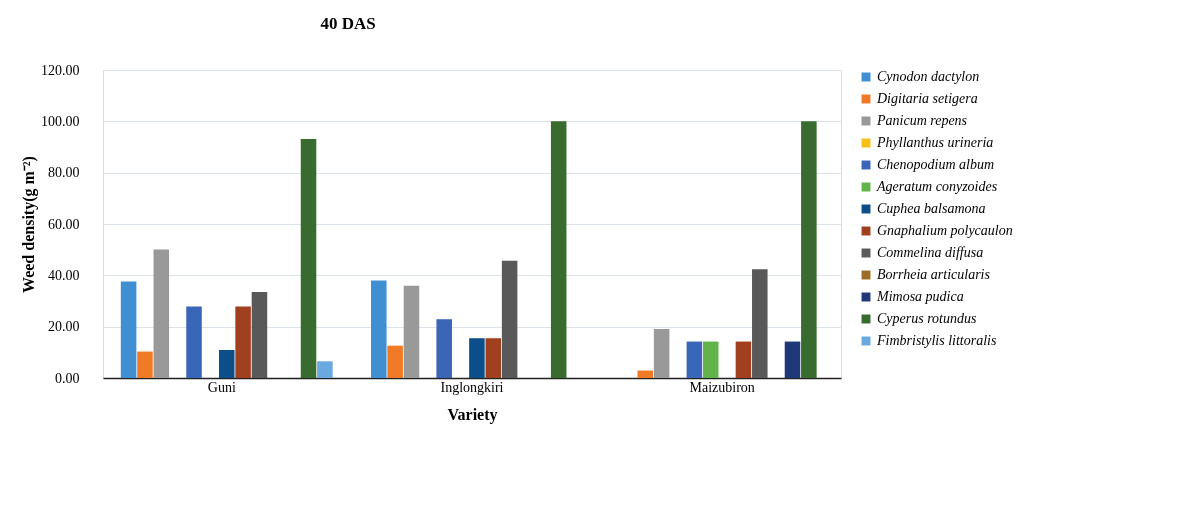  I want to click on y-axis-title: Weed density(g m⁻²), so click(29, 224).